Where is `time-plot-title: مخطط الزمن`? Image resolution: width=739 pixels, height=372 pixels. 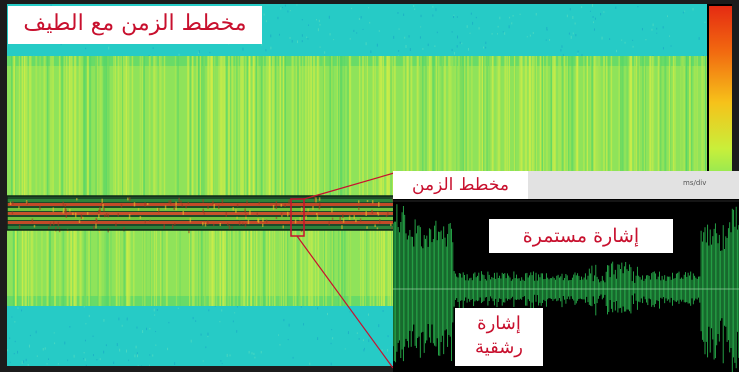 time-plot-title: مخطط الزمن is located at coordinates (460, 185).